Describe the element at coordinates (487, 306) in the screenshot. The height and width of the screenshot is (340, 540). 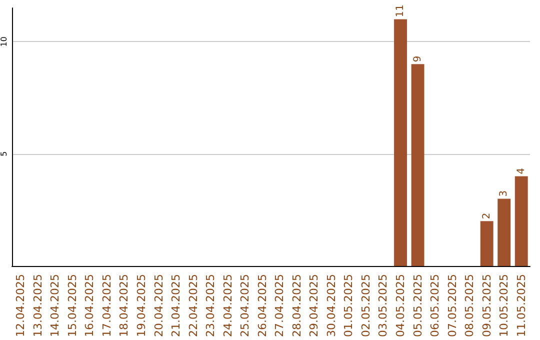
I see `x-tick-label: 09.05.2025` at that location.